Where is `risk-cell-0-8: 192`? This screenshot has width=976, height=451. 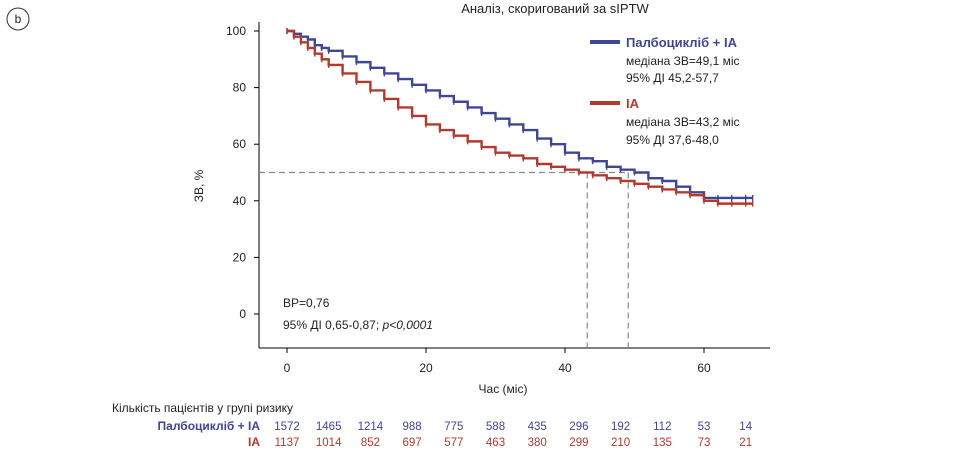 risk-cell-0-8: 192 is located at coordinates (620, 427).